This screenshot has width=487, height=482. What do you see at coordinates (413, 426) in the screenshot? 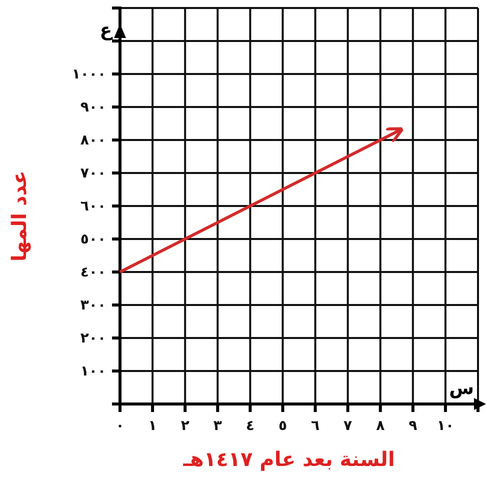
I see `x-tick-label: ٩` at bounding box center [413, 426].